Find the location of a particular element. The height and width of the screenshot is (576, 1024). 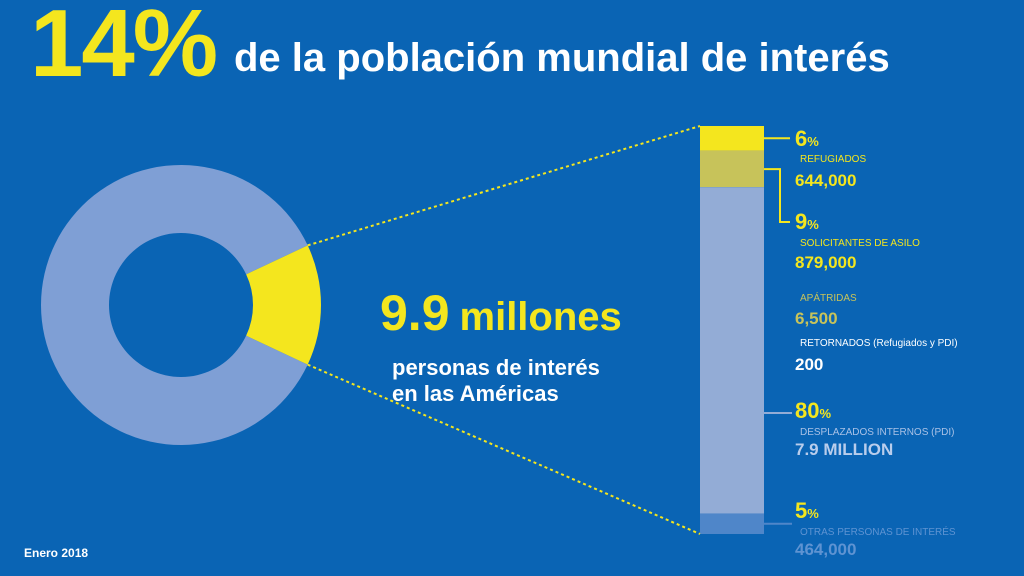

bar-value-4: 7.9 MILLION is located at coordinates (844, 449).